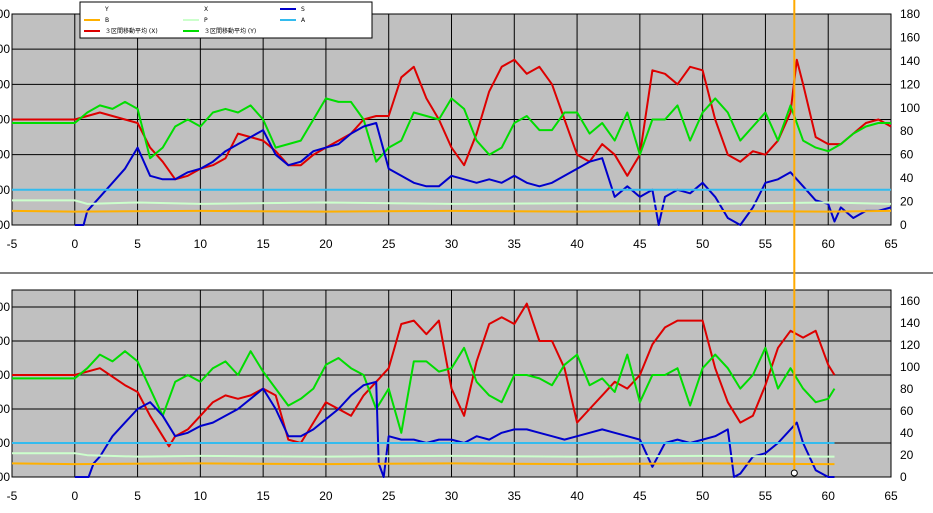 This screenshot has height=513, width=933. What do you see at coordinates (910, 14) in the screenshot?
I see `y2-tick-label: 180` at bounding box center [910, 14].